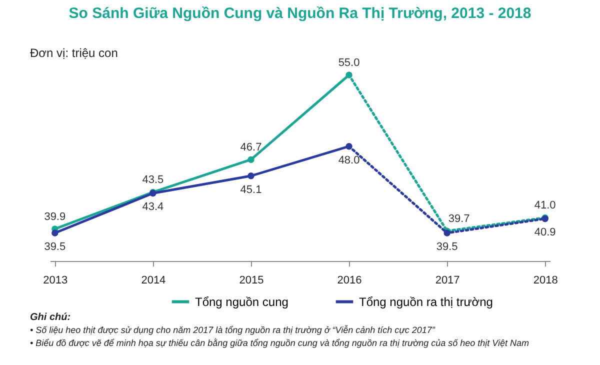  What do you see at coordinates (426, 301) in the screenshot?
I see `legend-label: Tổng nguồn ra thị trường` at bounding box center [426, 301].